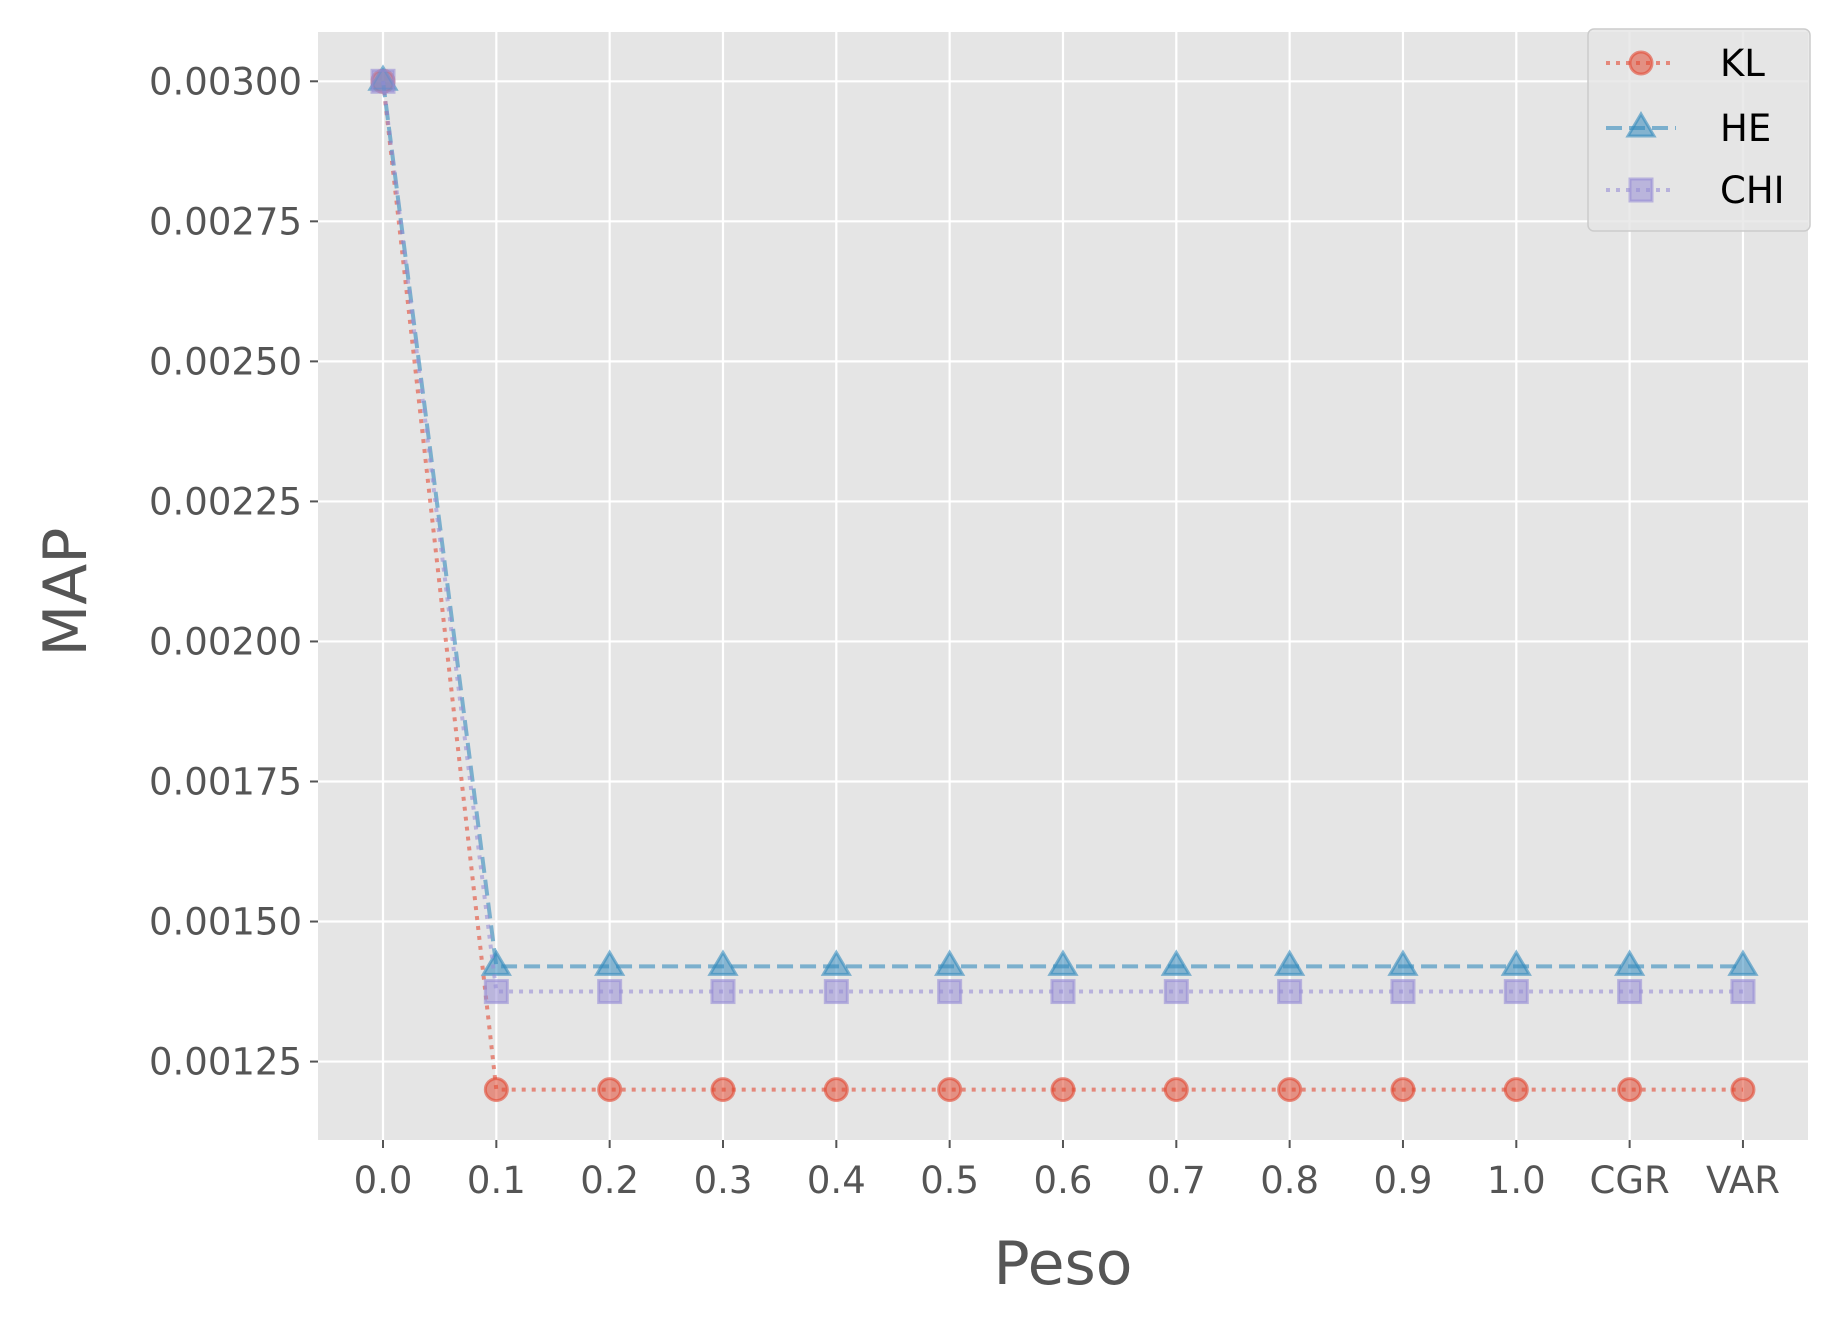 The width and height of the screenshot is (1832, 1322). Describe the element at coordinates (723, 1180) in the screenshot. I see `x-tick-label: 0.3` at that location.